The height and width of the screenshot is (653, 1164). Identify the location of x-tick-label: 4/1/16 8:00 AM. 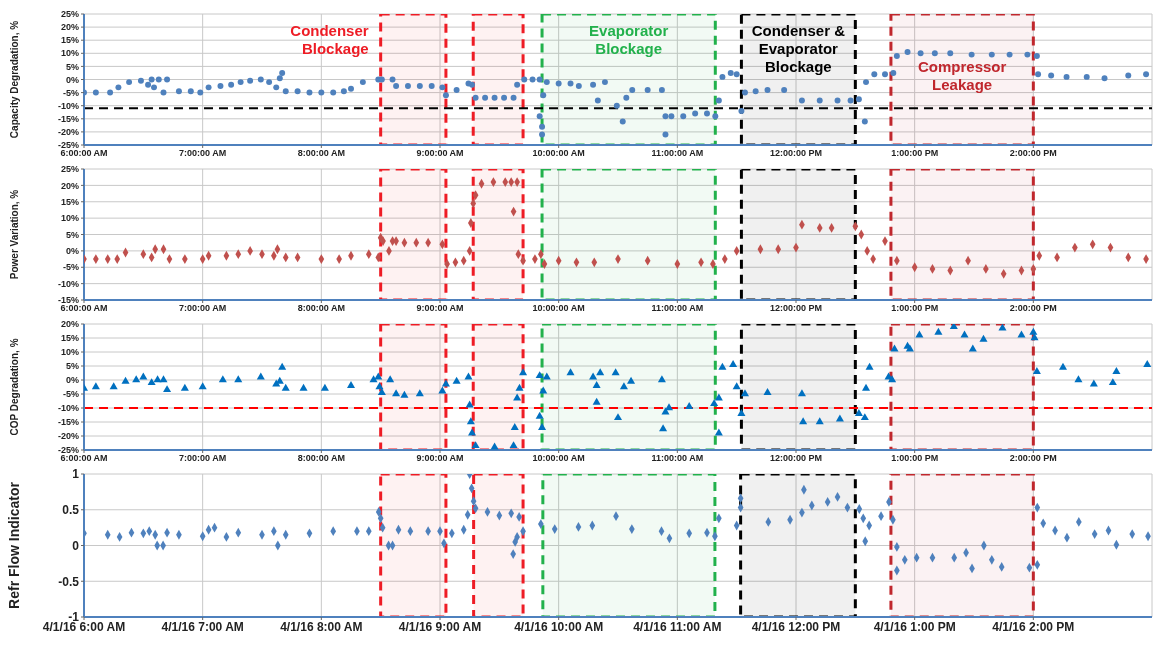
(321, 626).